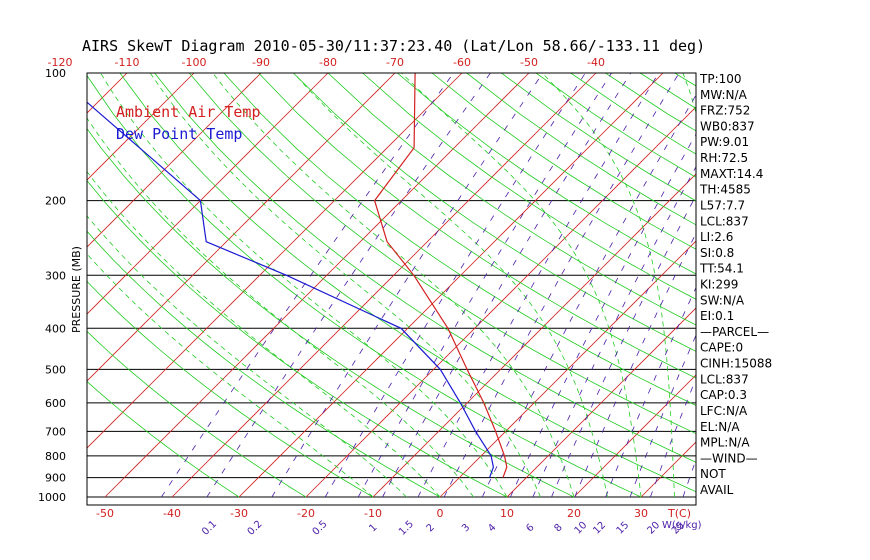  Describe the element at coordinates (719, 285) in the screenshot. I see `stability-index-entry: KI:299` at that location.